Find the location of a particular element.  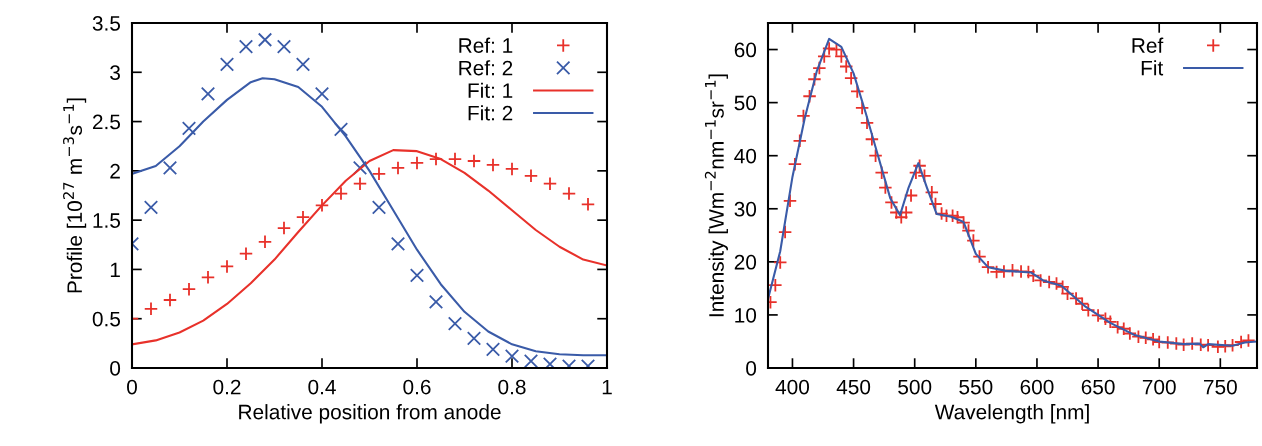

x-tick-label: 400 is located at coordinates (792, 387).